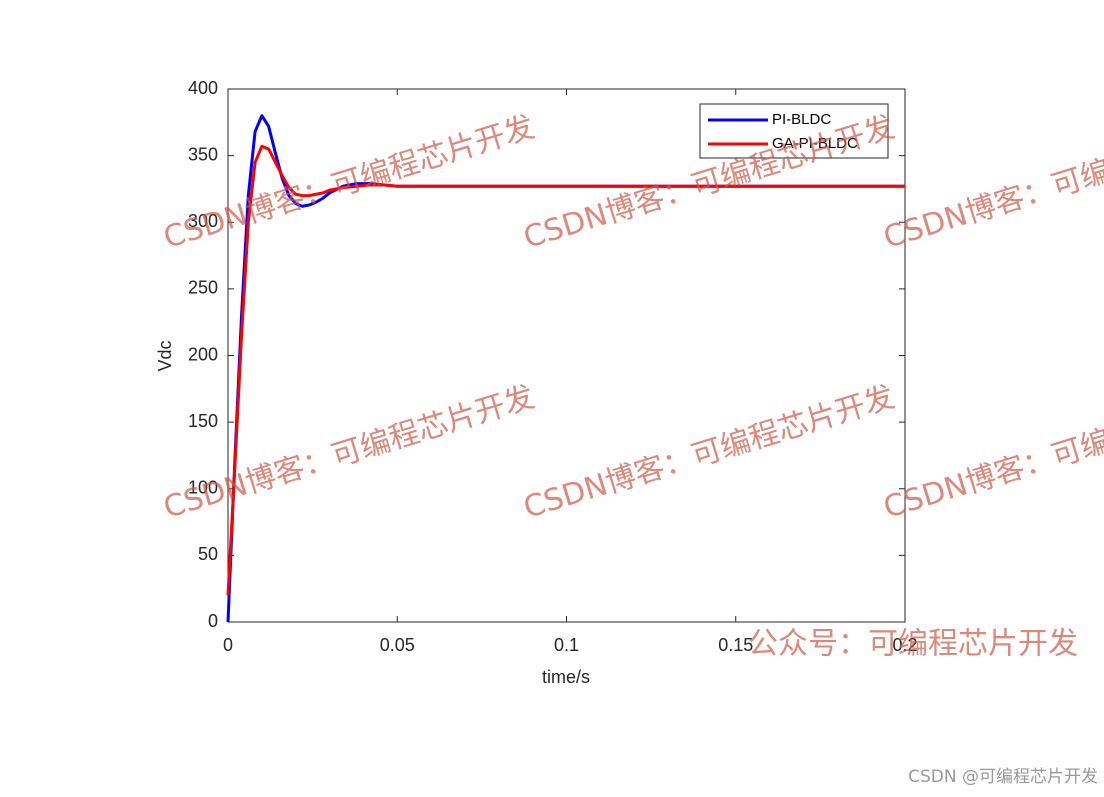 The image size is (1104, 797). What do you see at coordinates (203, 288) in the screenshot?
I see `y-tick-label: 250` at bounding box center [203, 288].